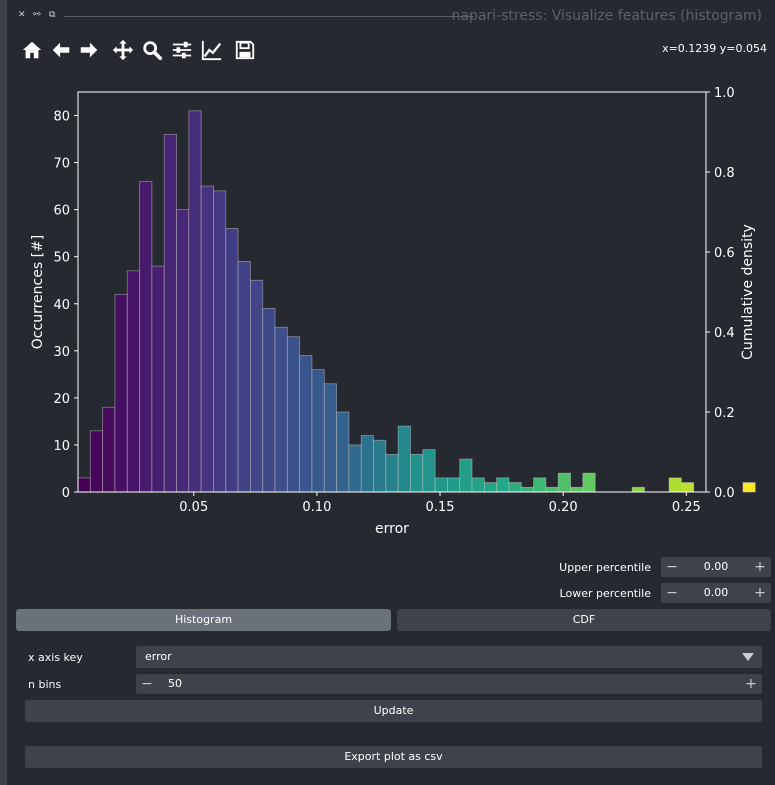  What do you see at coordinates (392, 529) in the screenshot?
I see `x-axis-label: error` at bounding box center [392, 529].